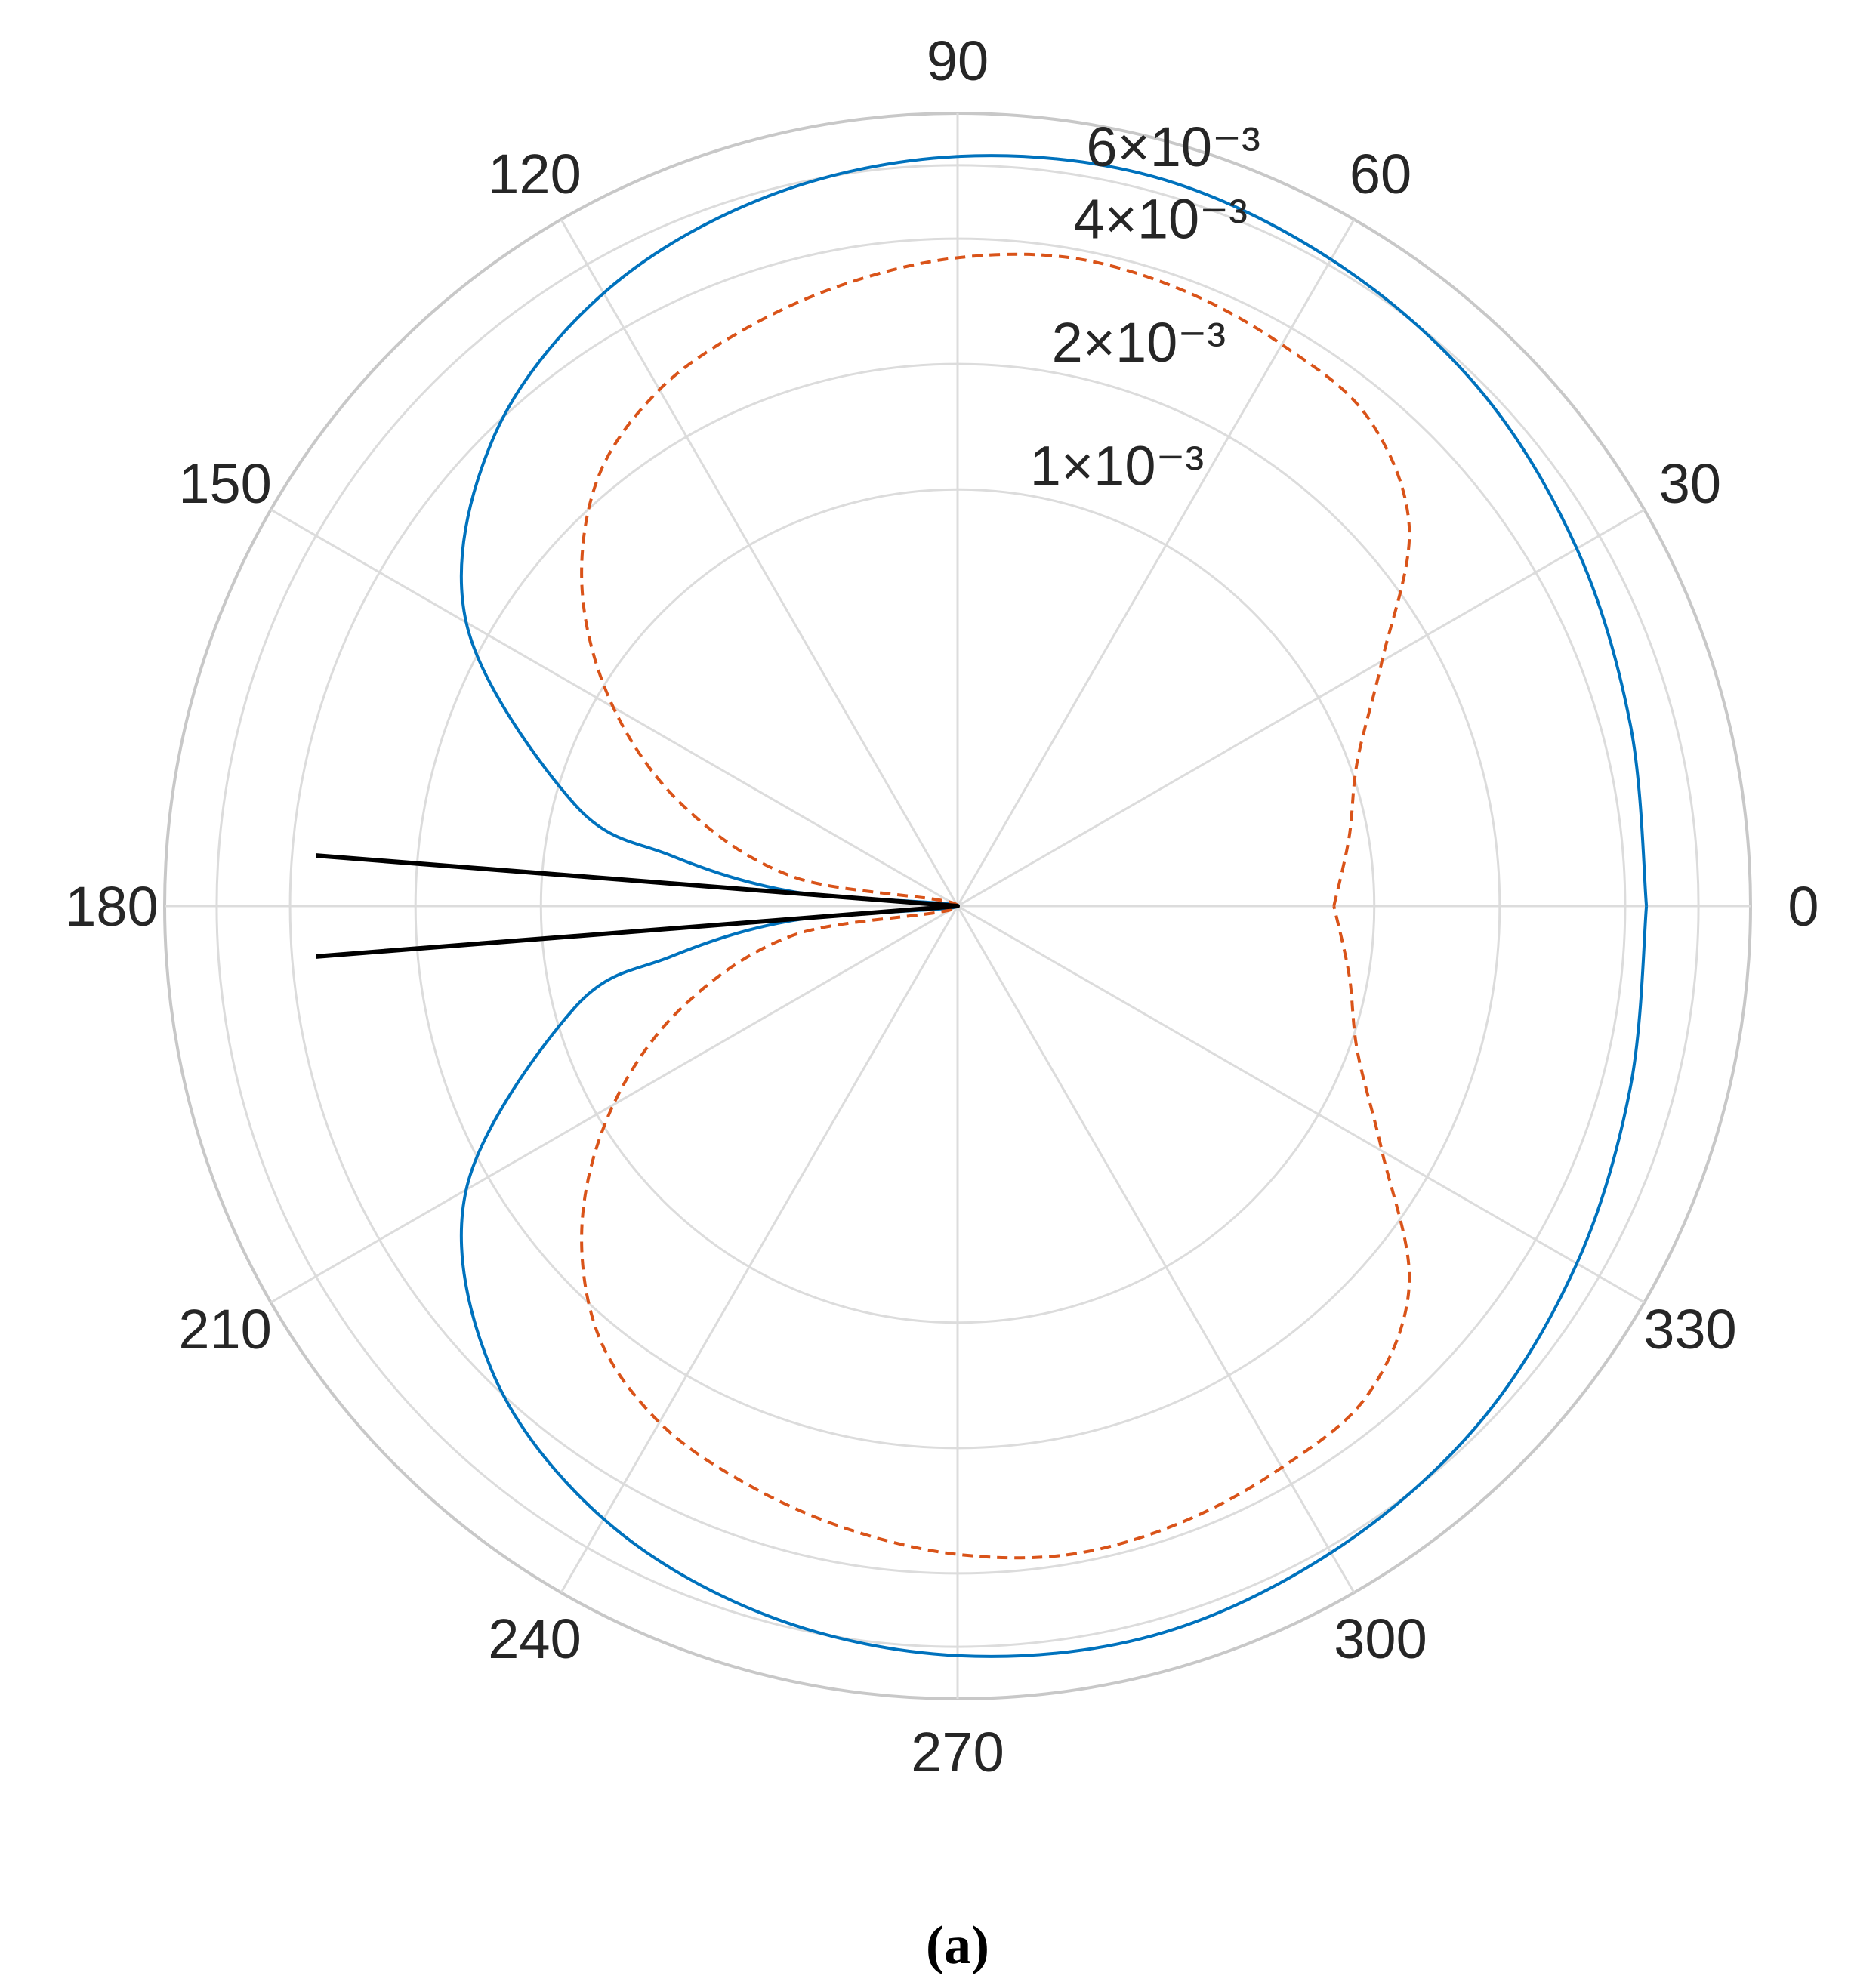 The image size is (1851, 1988). What do you see at coordinates (1139, 342) in the screenshot?
I see `r-tick-label: 2×10⁻³` at bounding box center [1139, 342].